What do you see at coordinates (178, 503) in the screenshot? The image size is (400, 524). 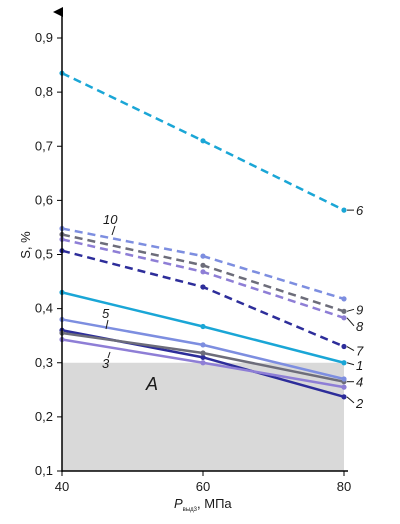 I see `x-axis-label-main: P` at bounding box center [178, 503].